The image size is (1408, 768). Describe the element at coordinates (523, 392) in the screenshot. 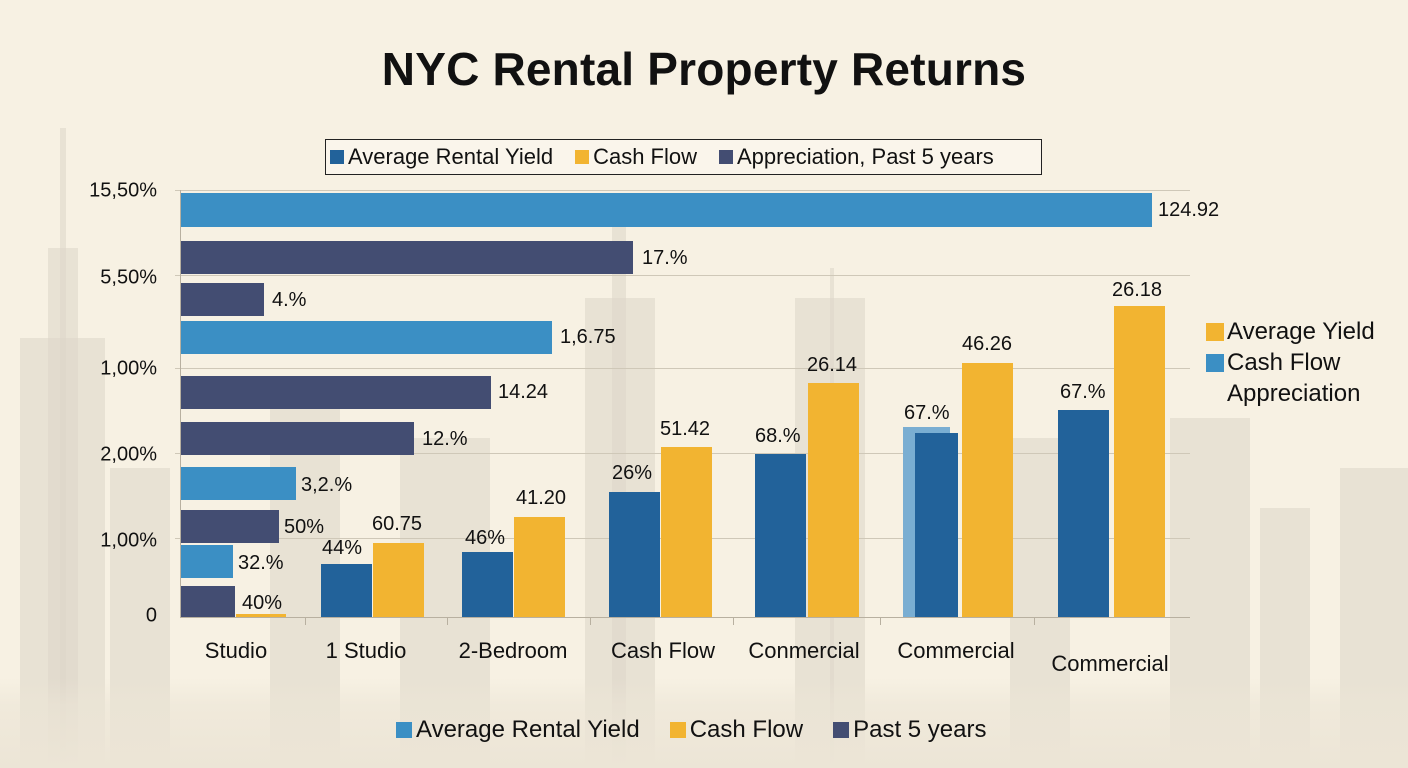

I see `hbar-value-label: 14.24` at that location.